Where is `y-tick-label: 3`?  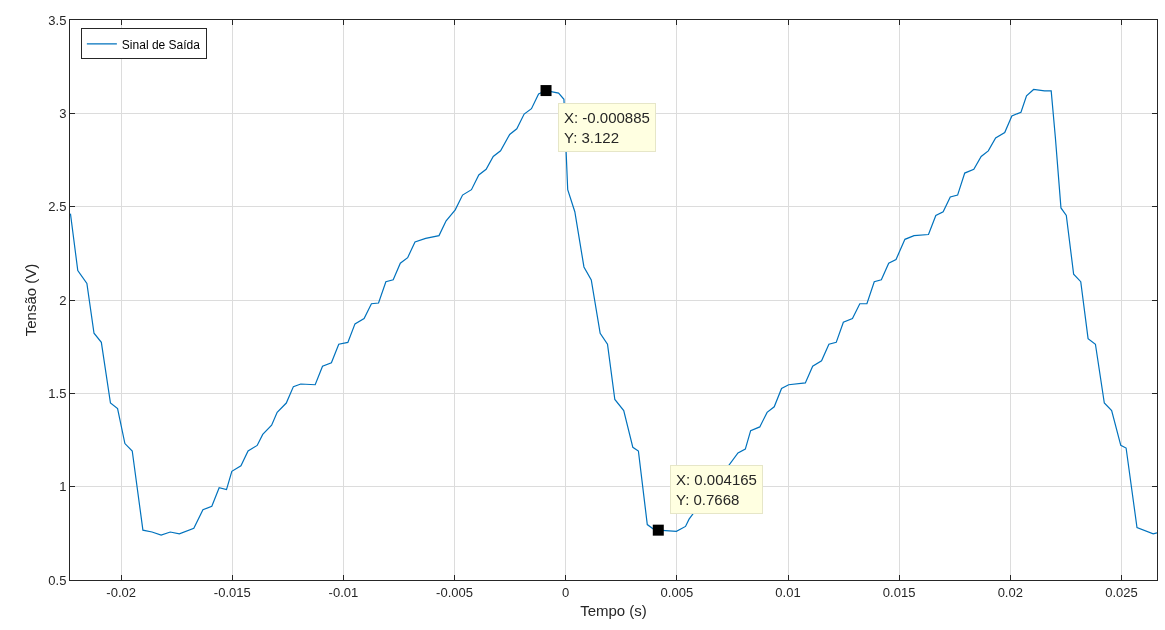 y-tick-label: 3 is located at coordinates (63, 113).